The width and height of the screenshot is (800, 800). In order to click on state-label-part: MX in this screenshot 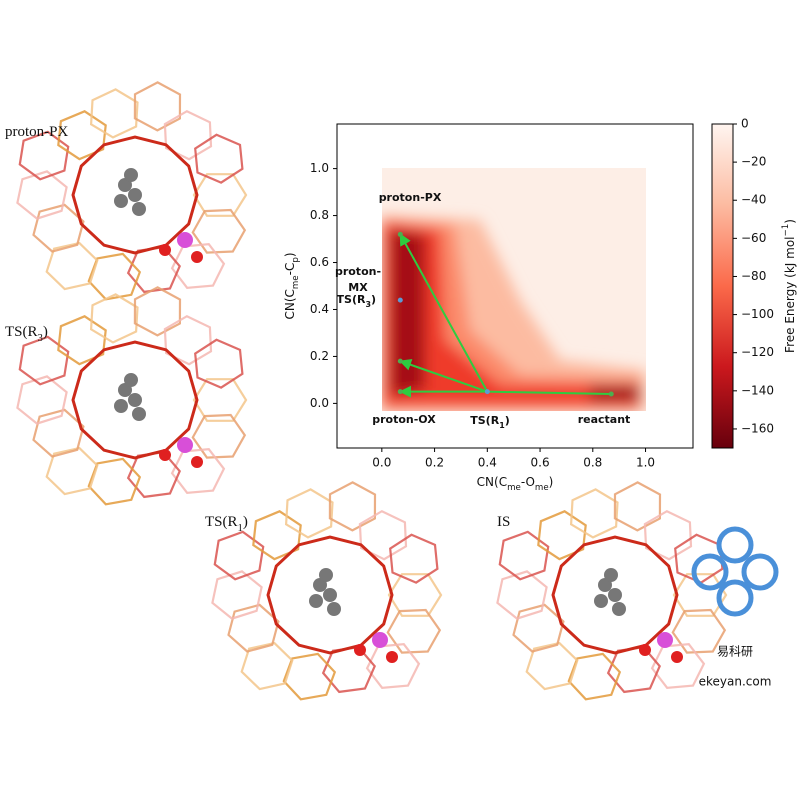, I will do `click(358, 287)`.